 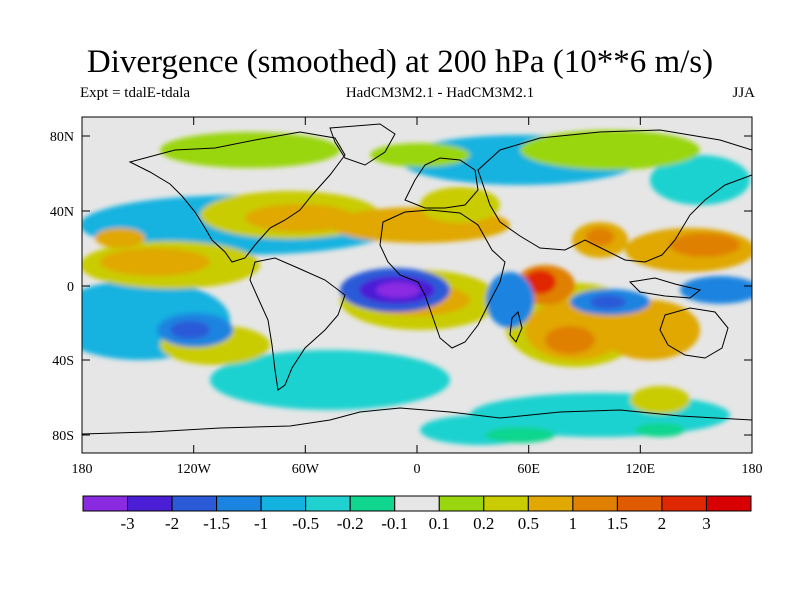 What do you see at coordinates (528, 523) in the screenshot?
I see `colorbar-label: 0.5` at bounding box center [528, 523].